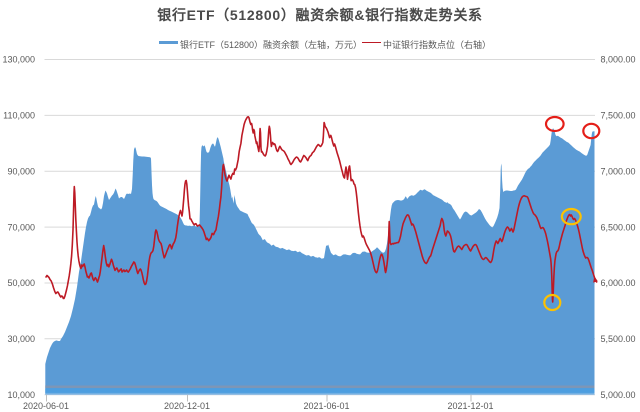  I want to click on svg-text: 70,000, so click(21, 227).